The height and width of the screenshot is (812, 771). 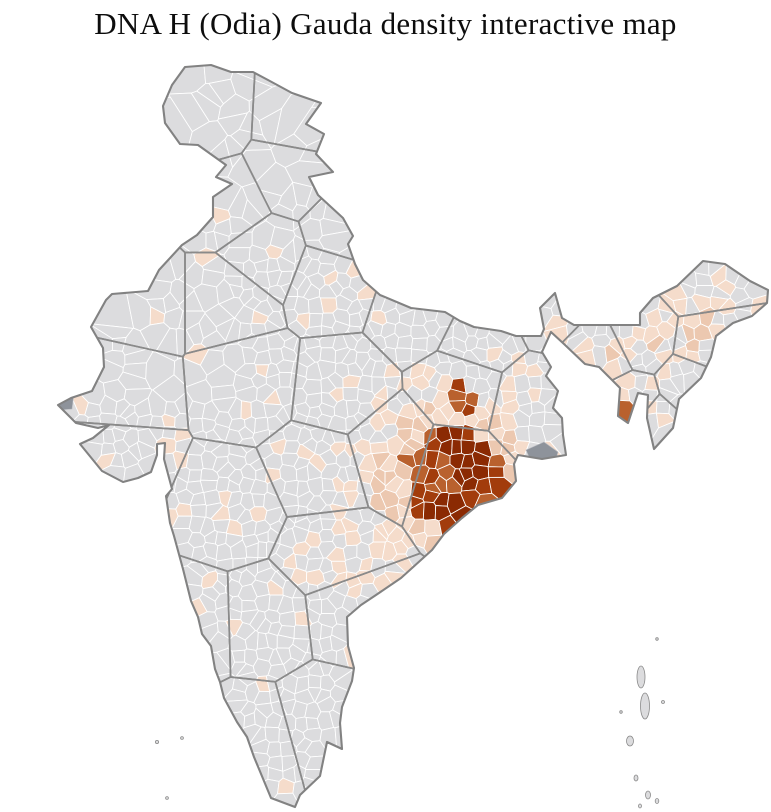 What do you see at coordinates (409, 723) in the screenshot?
I see `islands-layer` at bounding box center [409, 723].